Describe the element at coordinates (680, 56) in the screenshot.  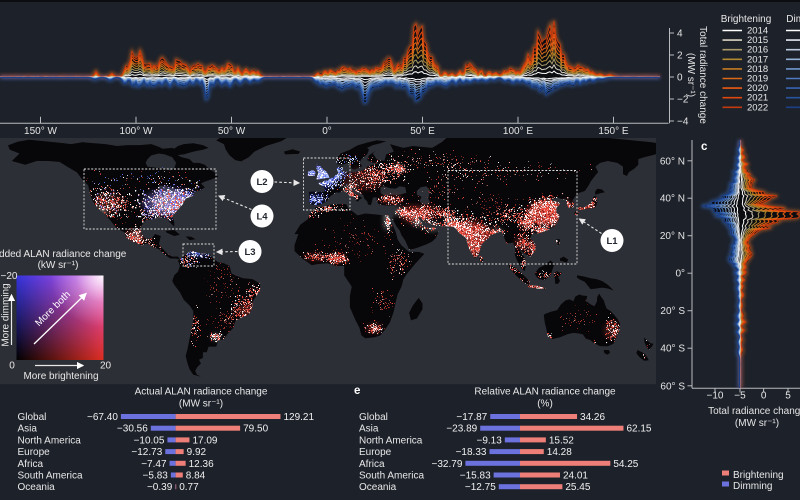
I see `svg-text: 2` at that location.